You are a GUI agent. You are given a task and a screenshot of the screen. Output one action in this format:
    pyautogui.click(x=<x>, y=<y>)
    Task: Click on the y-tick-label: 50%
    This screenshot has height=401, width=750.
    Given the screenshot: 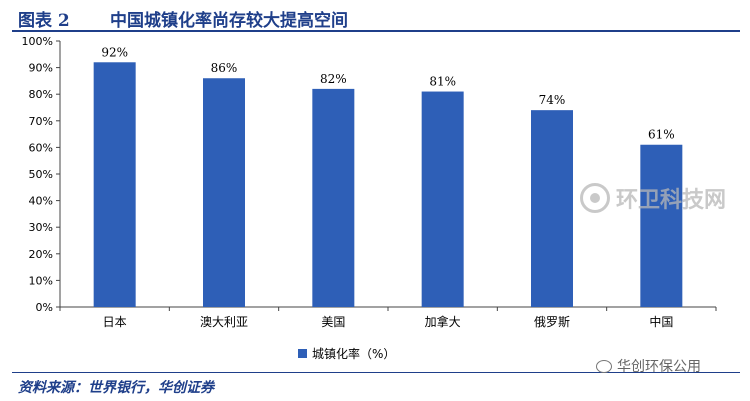 What is the action you would take?
    pyautogui.click(x=41, y=174)
    